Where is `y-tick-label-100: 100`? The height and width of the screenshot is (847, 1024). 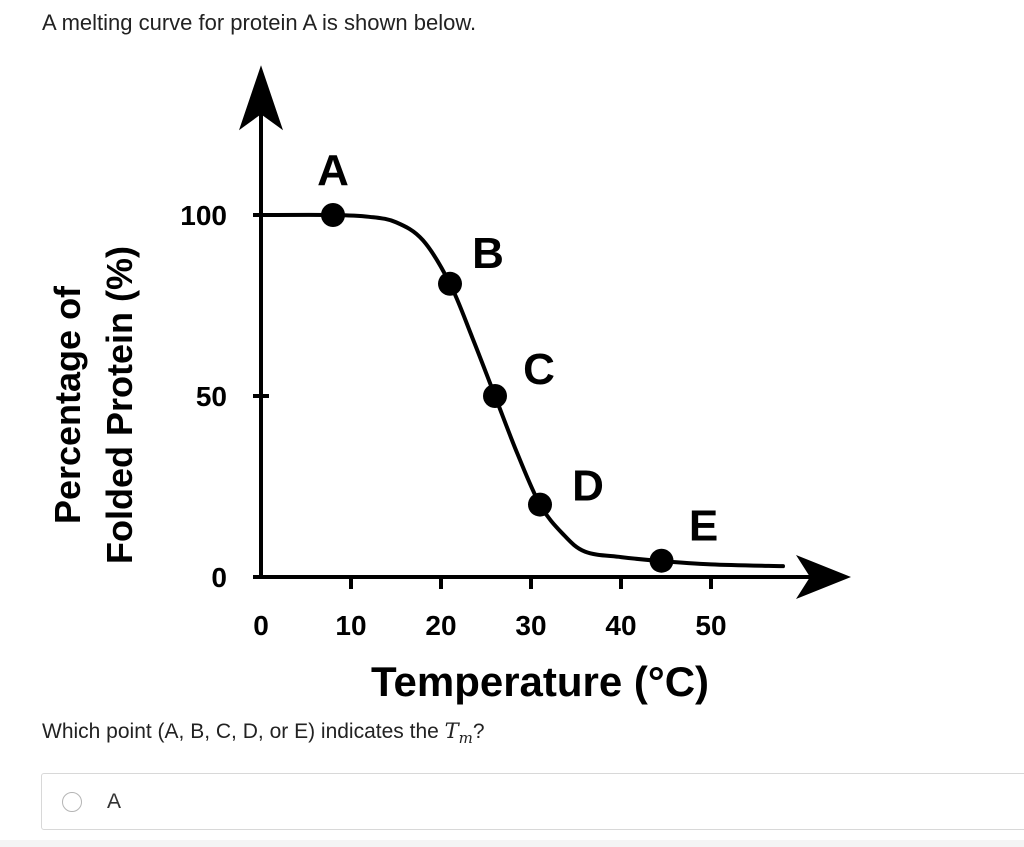
y-tick-label-100: 100 is located at coordinates (203, 215).